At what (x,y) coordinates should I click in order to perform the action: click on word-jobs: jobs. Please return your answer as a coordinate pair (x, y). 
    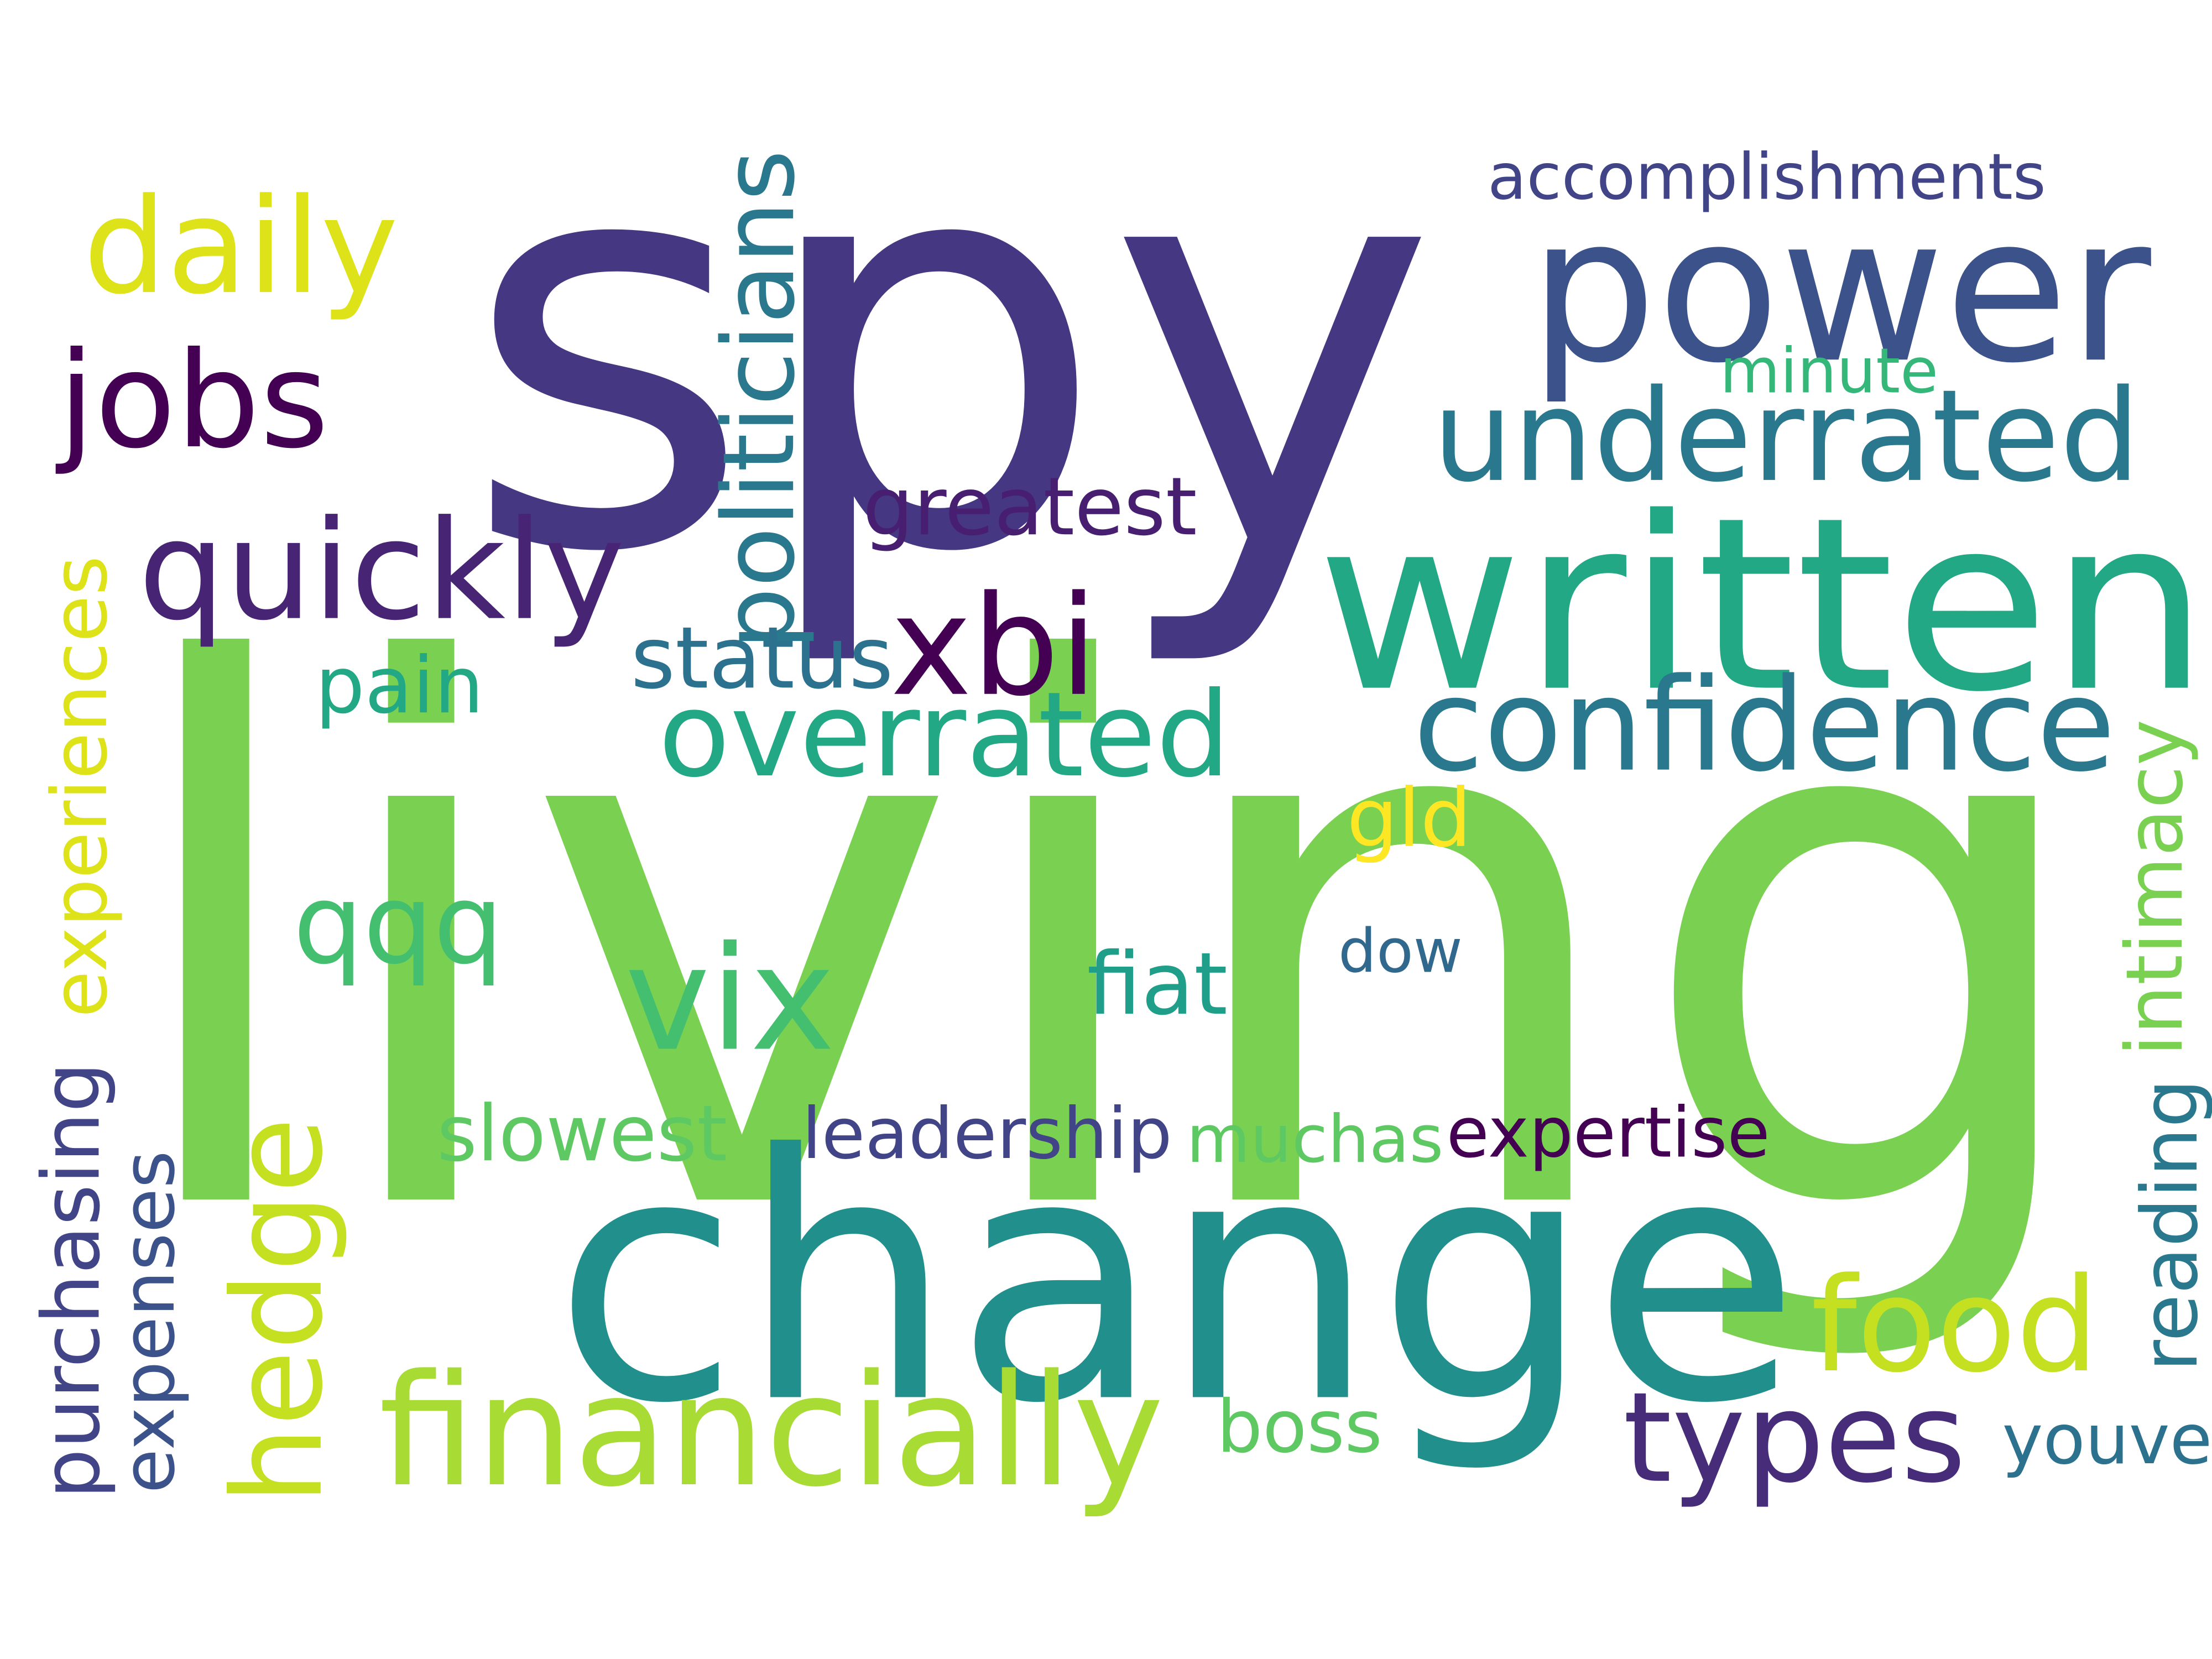
    Looking at the image, I should click on (193, 401).